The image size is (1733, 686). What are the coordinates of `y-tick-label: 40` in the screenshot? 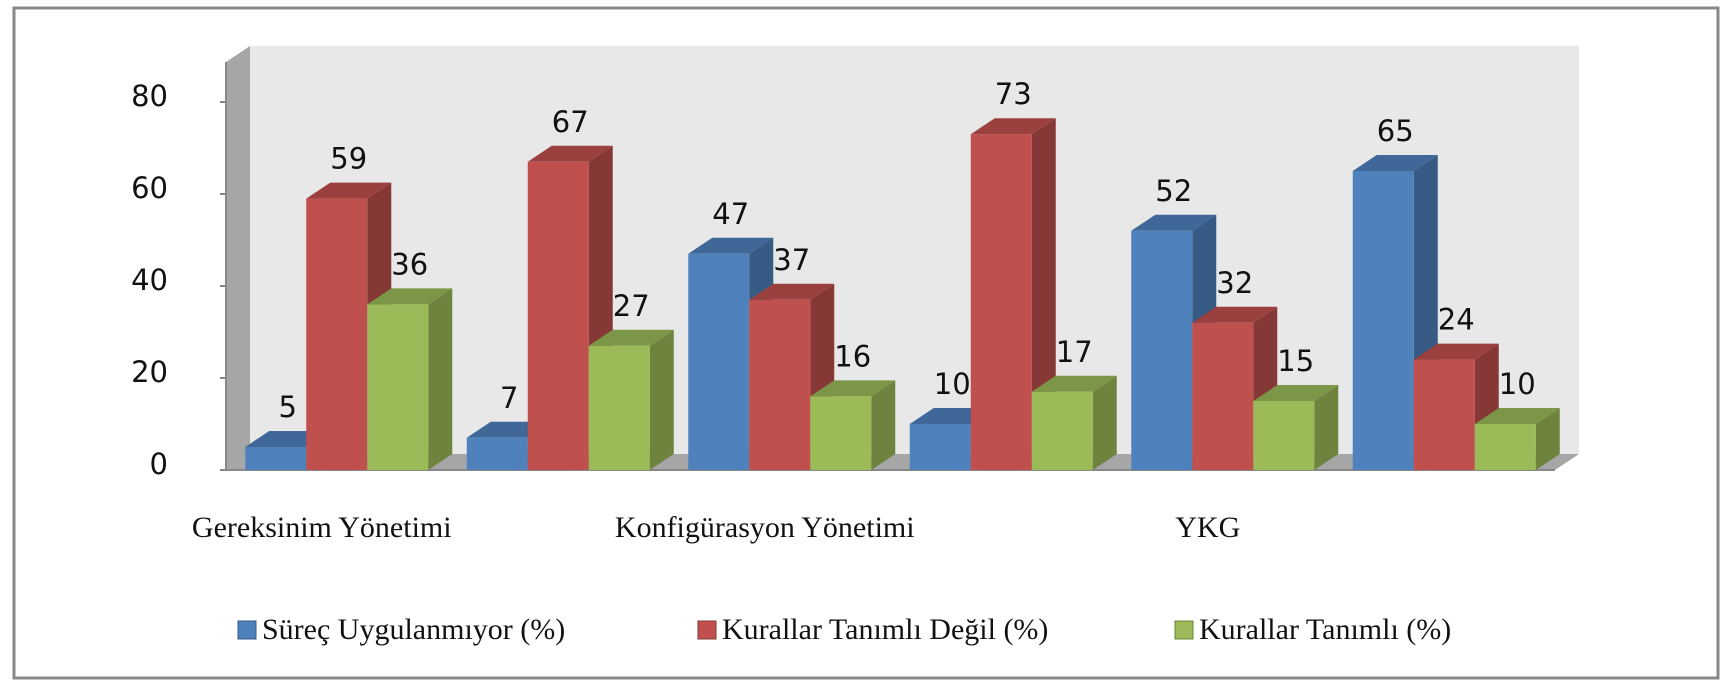 It's located at (149, 280).